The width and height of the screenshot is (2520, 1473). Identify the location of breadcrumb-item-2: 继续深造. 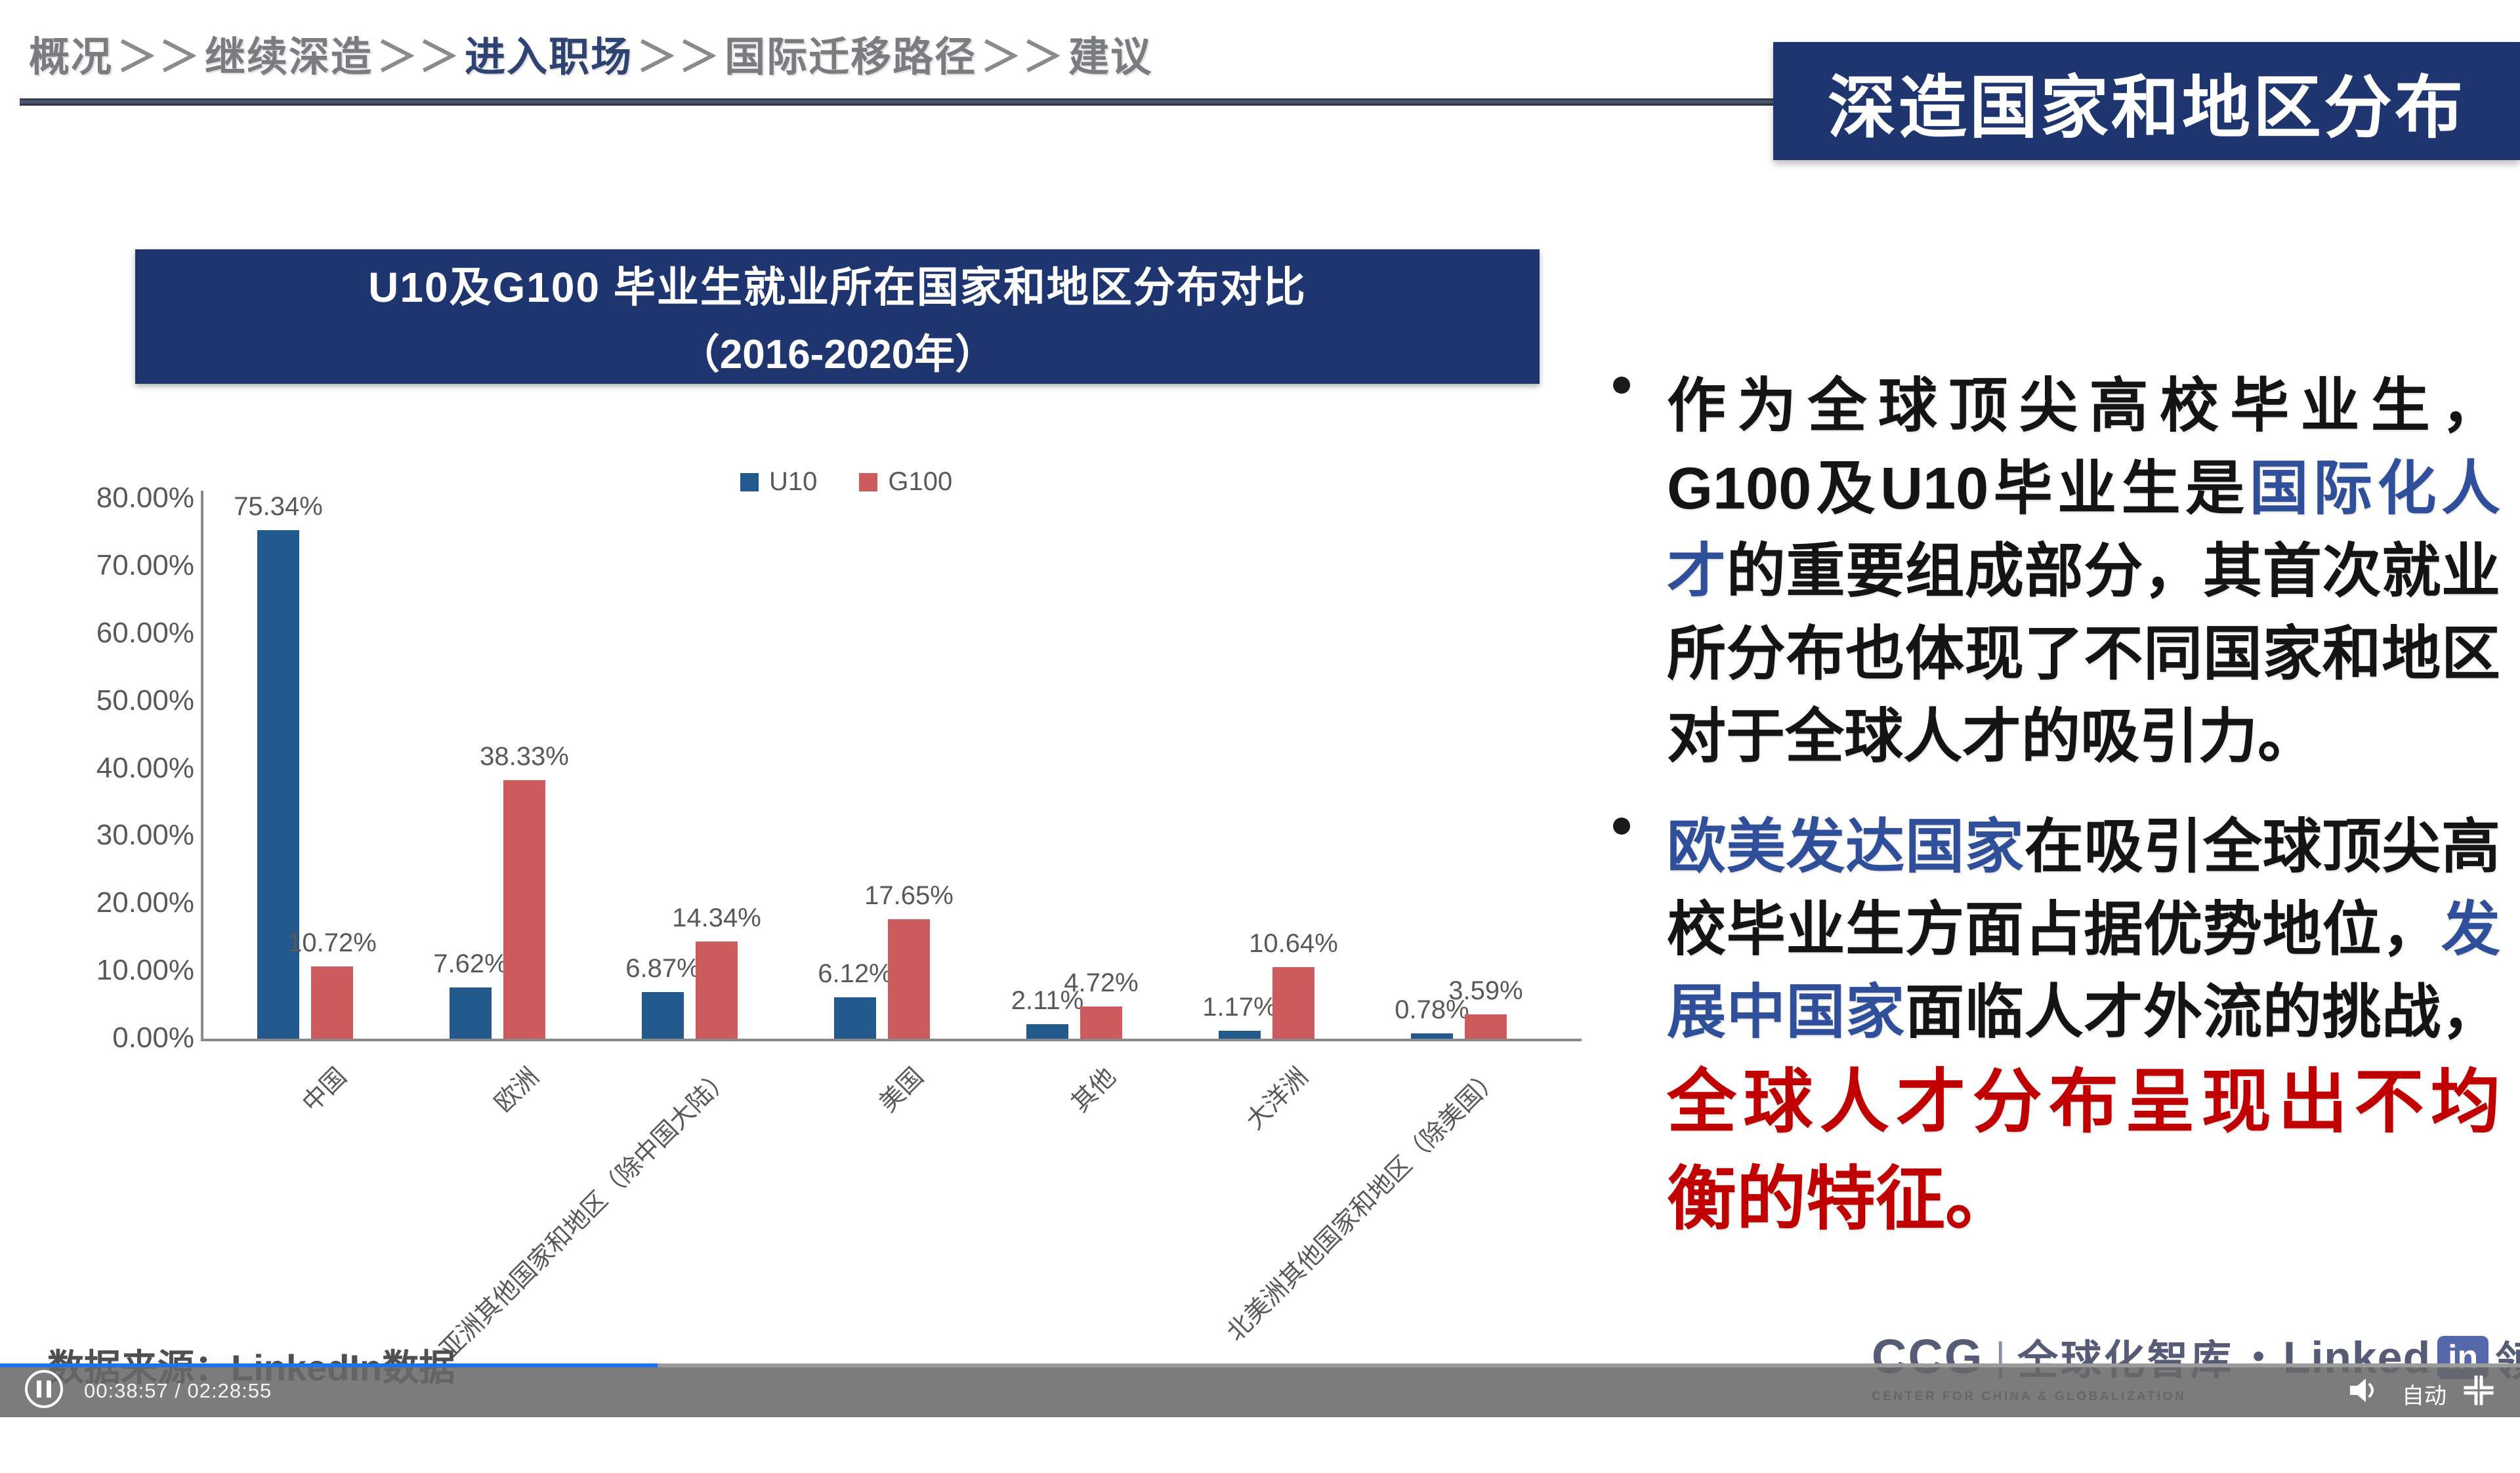
(289, 57).